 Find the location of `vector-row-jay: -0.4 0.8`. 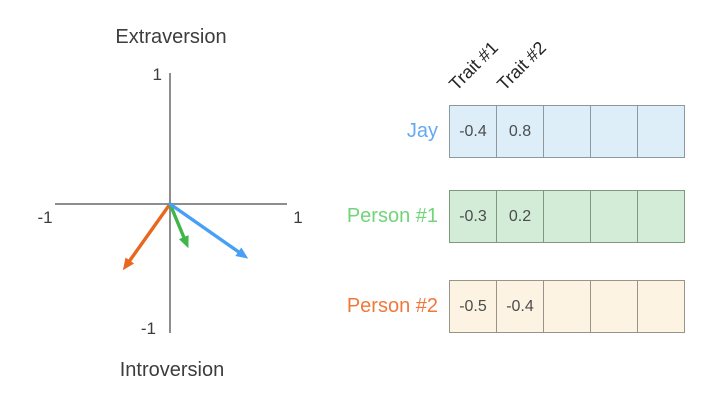

vector-row-jay: -0.4 0.8 is located at coordinates (567, 131).